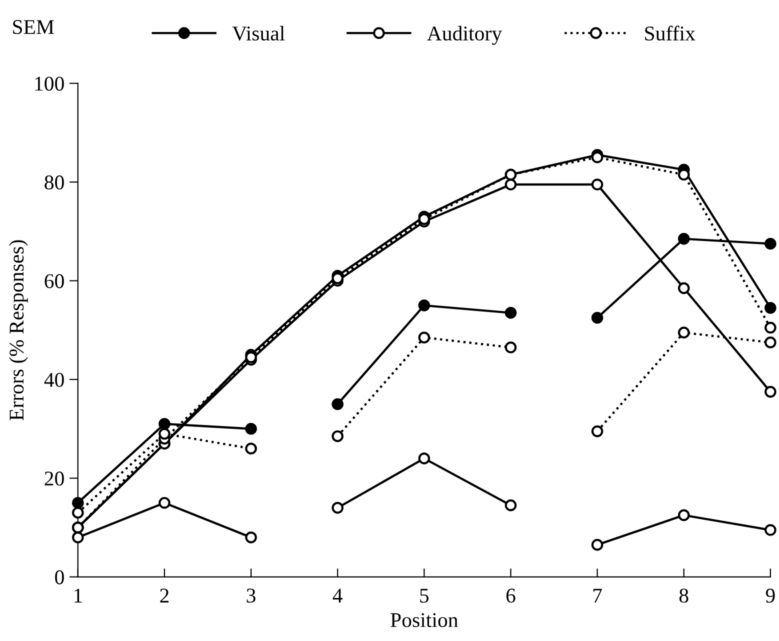 This screenshot has width=779, height=641. What do you see at coordinates (251, 595) in the screenshot?
I see `x-tick-label: 3` at bounding box center [251, 595].